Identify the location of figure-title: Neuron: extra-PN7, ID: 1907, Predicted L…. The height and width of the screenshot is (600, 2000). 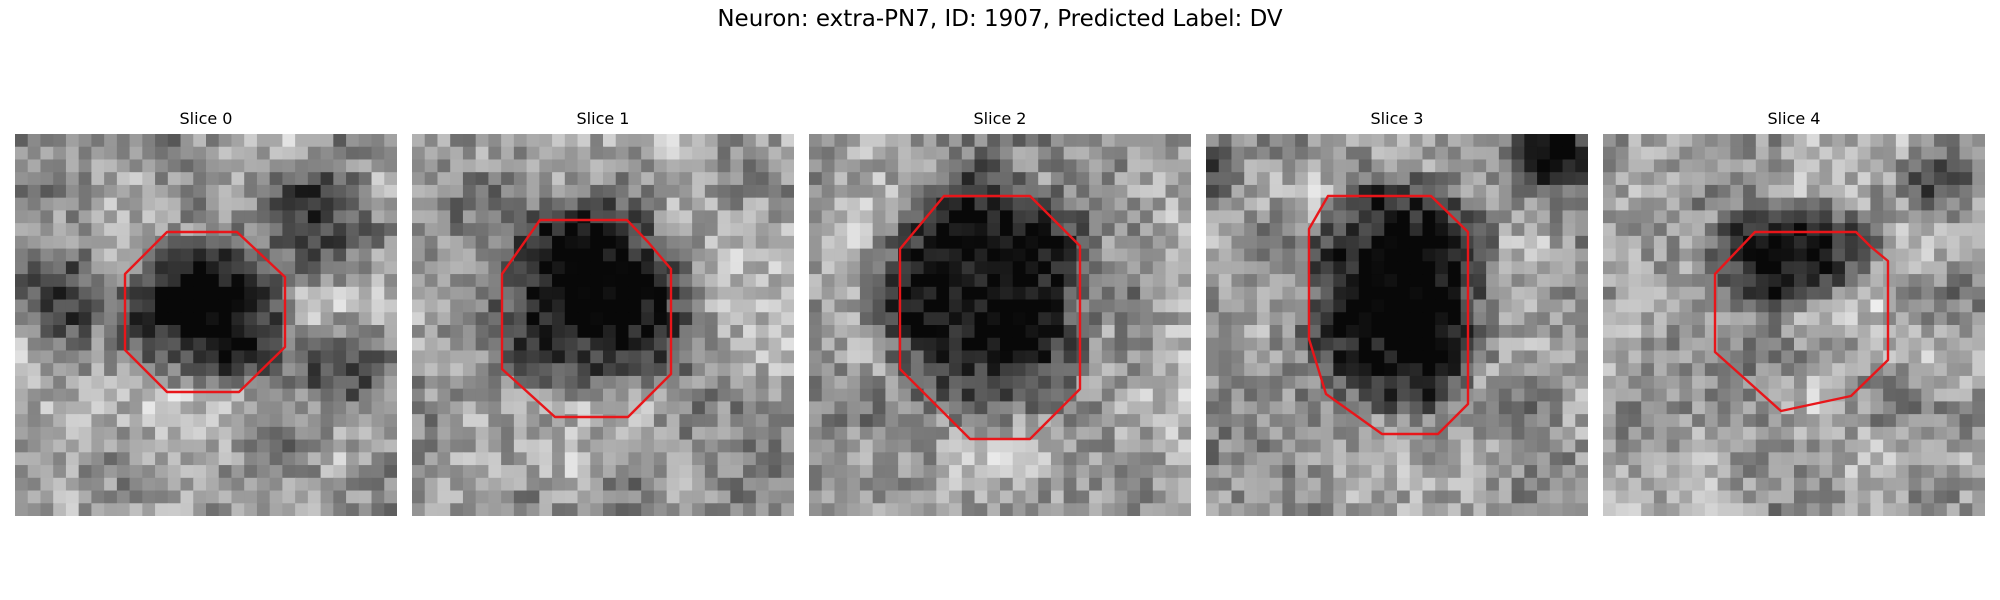
(1000, 19).